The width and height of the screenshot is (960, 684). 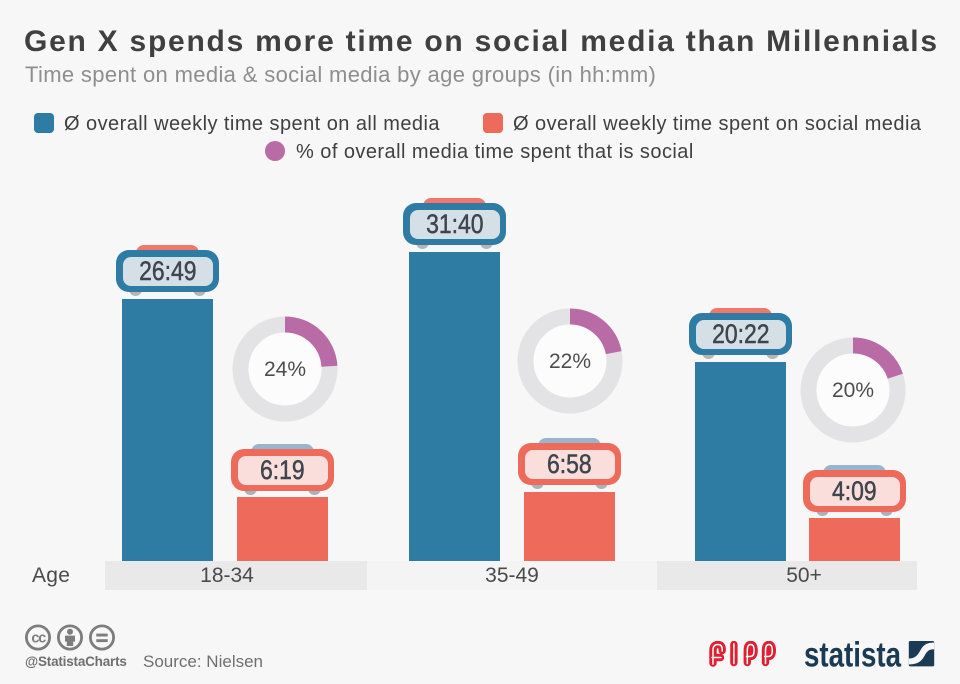 What do you see at coordinates (852, 655) in the screenshot?
I see `svg-text: statista` at bounding box center [852, 655].